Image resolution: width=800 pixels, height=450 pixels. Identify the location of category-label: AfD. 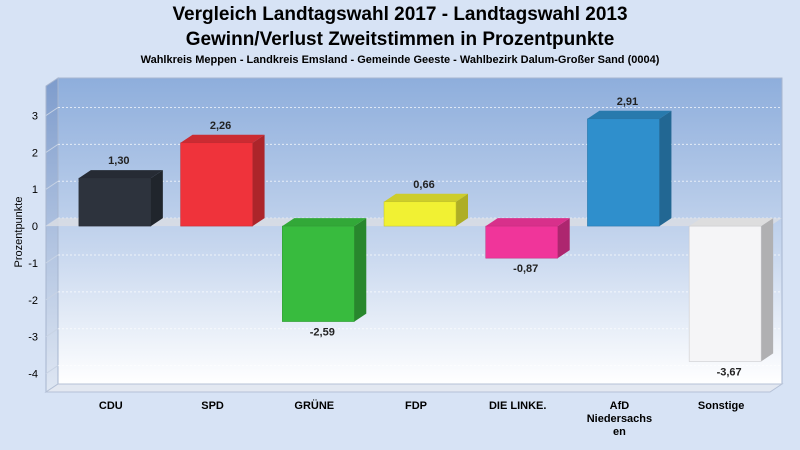
(620, 406).